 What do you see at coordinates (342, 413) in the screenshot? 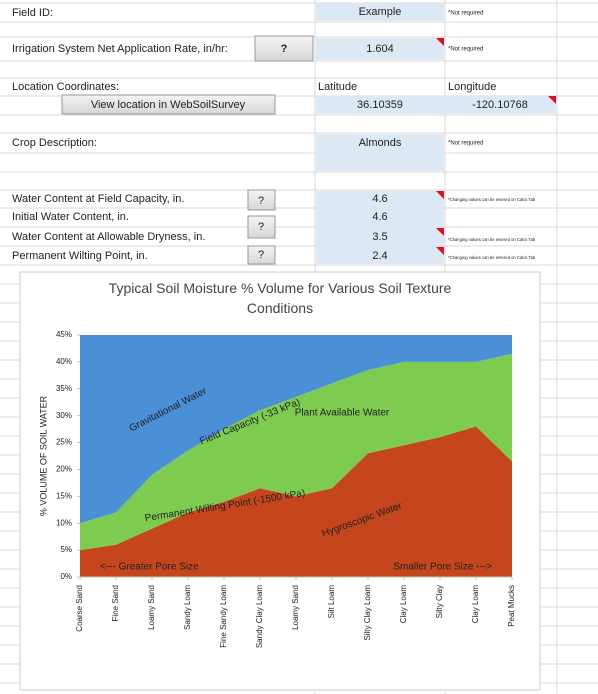
I see `annotation: Plant Available Water` at bounding box center [342, 413].